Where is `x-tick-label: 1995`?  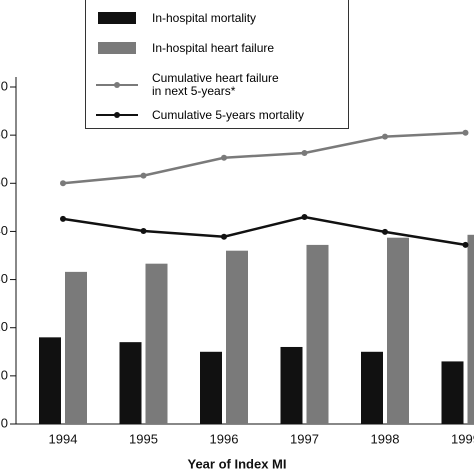 x-tick-label: 1995 is located at coordinates (143, 438).